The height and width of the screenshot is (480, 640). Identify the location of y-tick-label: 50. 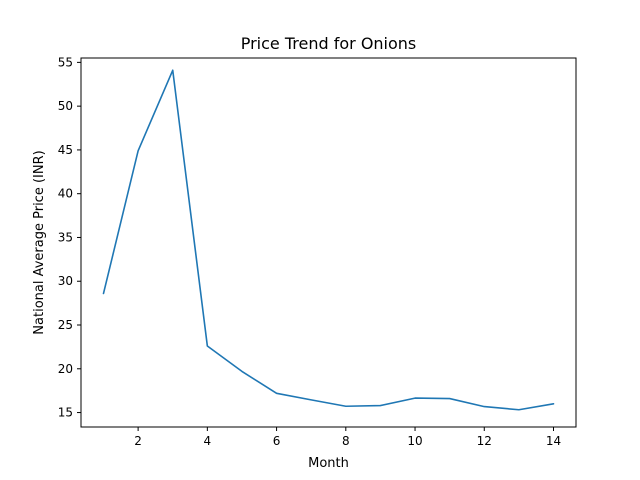
(65, 106).